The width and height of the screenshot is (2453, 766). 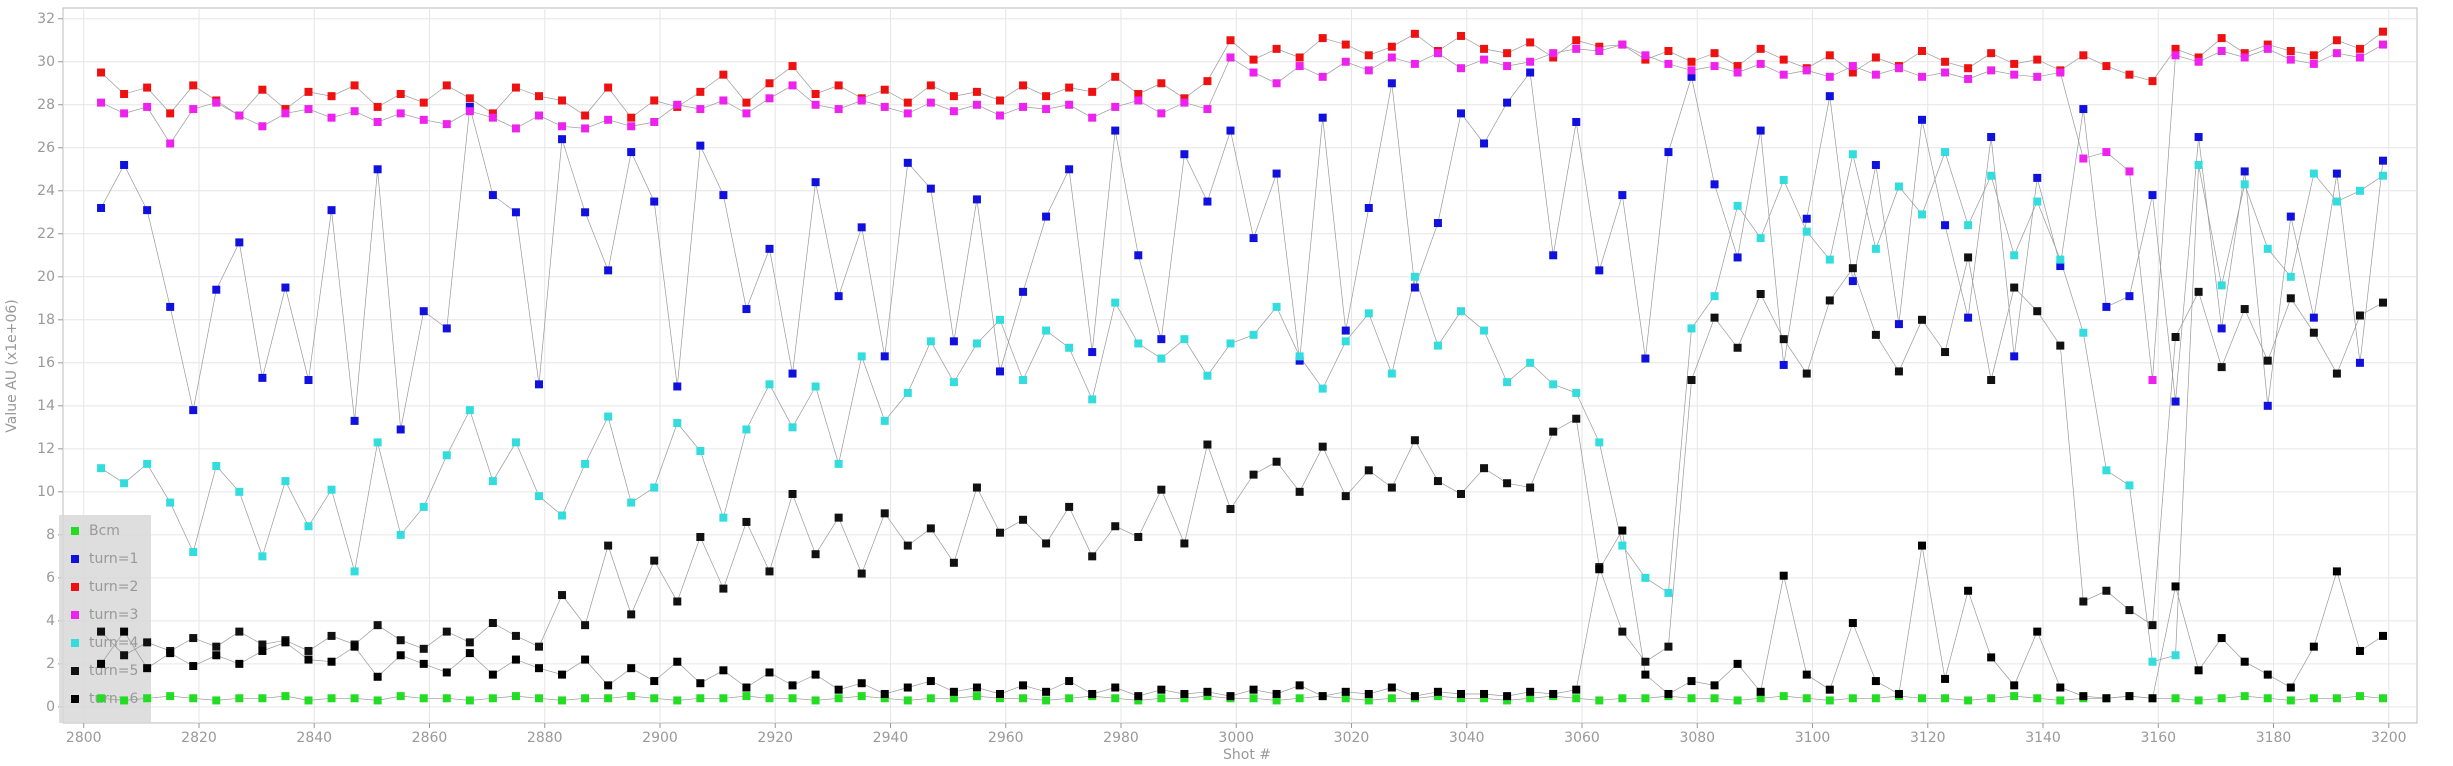 What do you see at coordinates (46, 277) in the screenshot?
I see `y-tick-label: 20` at bounding box center [46, 277].